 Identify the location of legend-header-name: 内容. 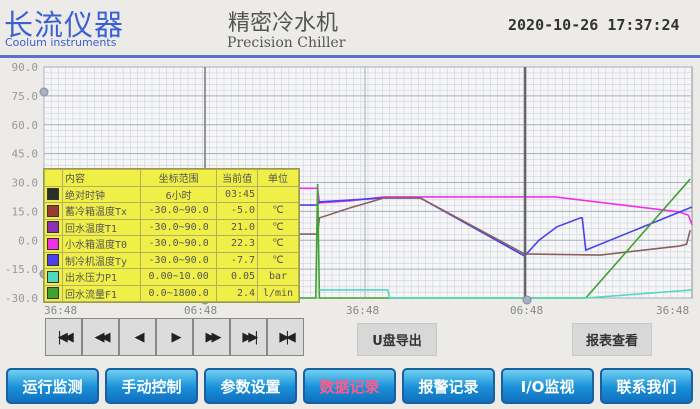
(101, 178).